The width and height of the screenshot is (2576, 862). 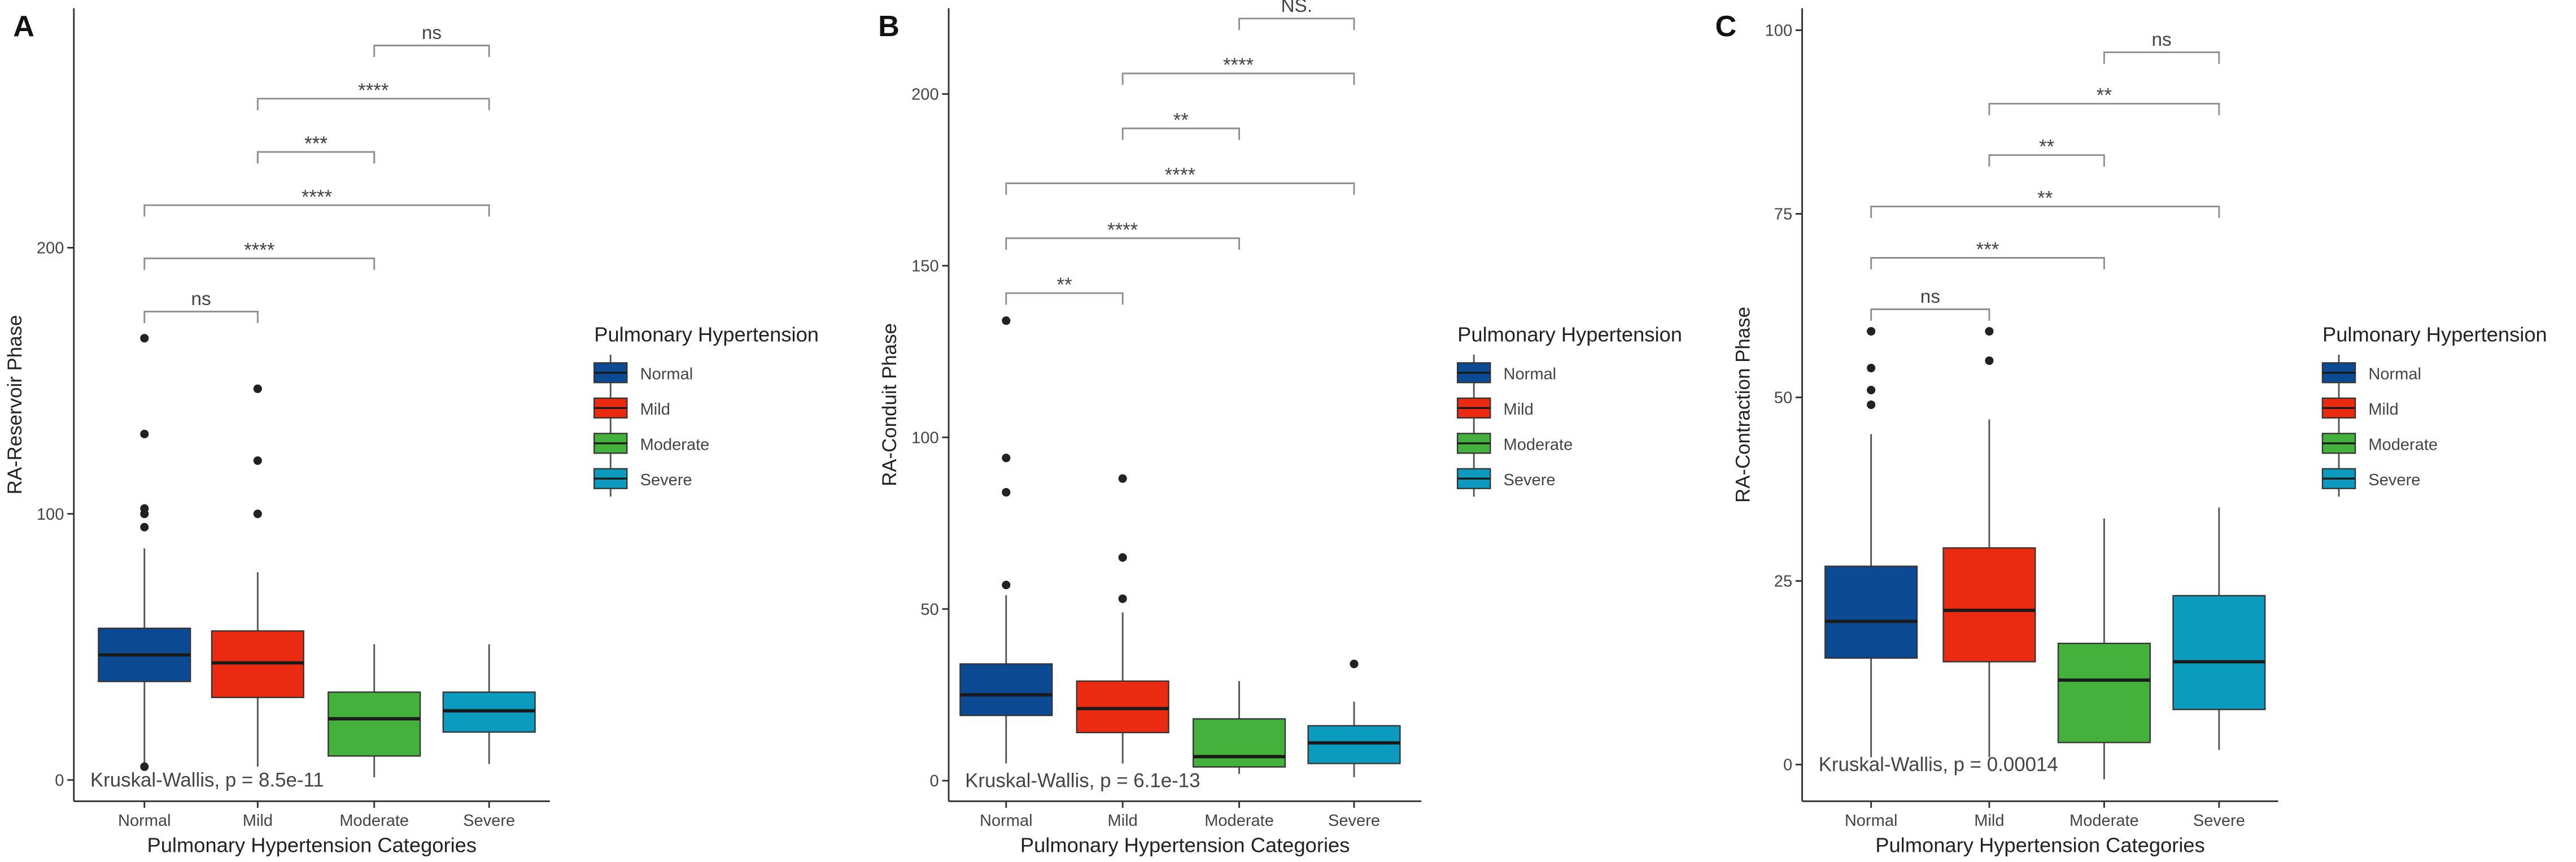 What do you see at coordinates (934, 781) in the screenshot?
I see `y-tick-label: 0` at bounding box center [934, 781].